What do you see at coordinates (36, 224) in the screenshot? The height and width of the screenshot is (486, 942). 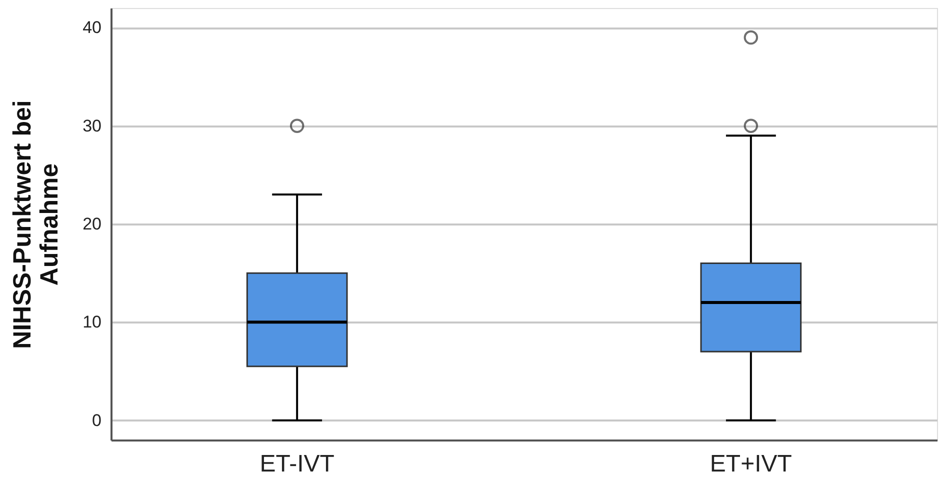 I see `y-axis-title: NIHSS-Punktwert bei Aufnahme` at bounding box center [36, 224].